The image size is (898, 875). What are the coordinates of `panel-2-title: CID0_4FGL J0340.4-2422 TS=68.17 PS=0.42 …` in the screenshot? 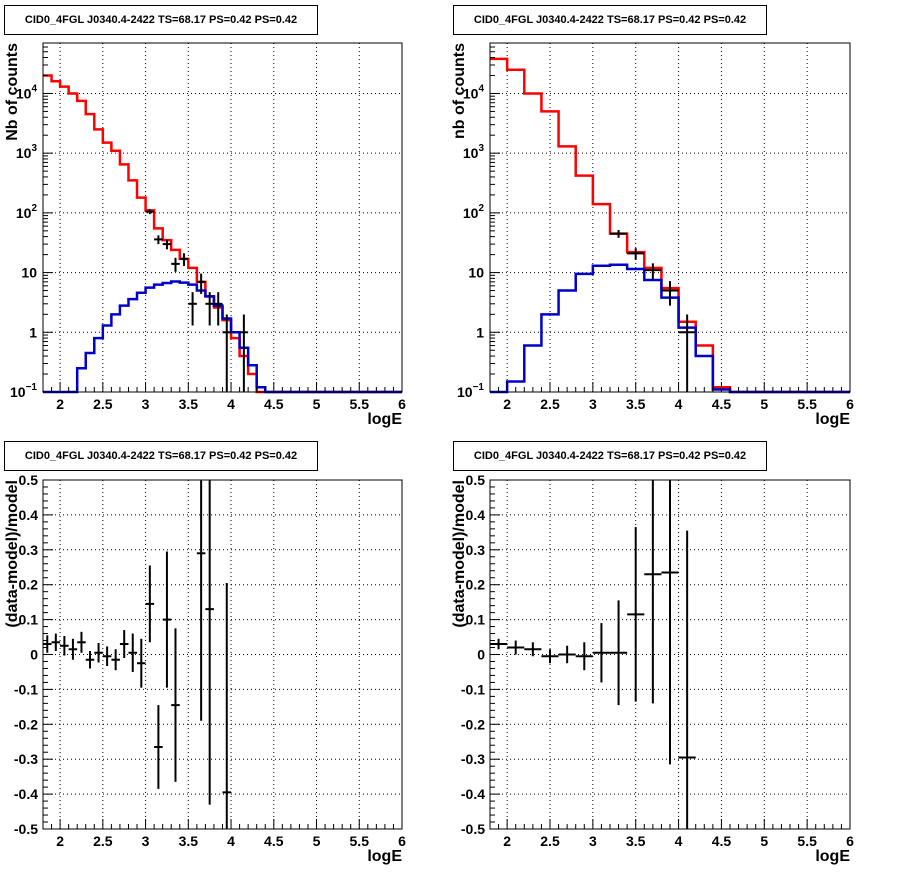 It's located at (610, 20).